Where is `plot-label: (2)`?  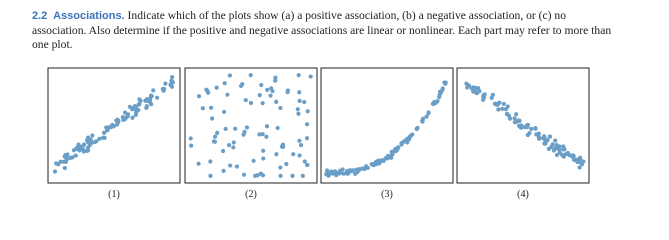
plot-label: (2) is located at coordinates (251, 194).